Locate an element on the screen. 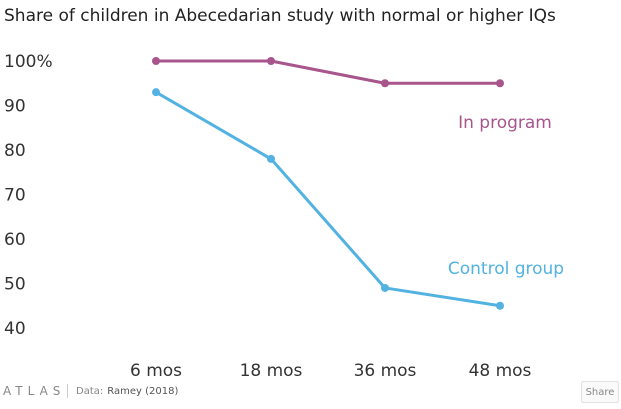 This screenshot has width=621, height=409. footer-divider is located at coordinates (67, 391).